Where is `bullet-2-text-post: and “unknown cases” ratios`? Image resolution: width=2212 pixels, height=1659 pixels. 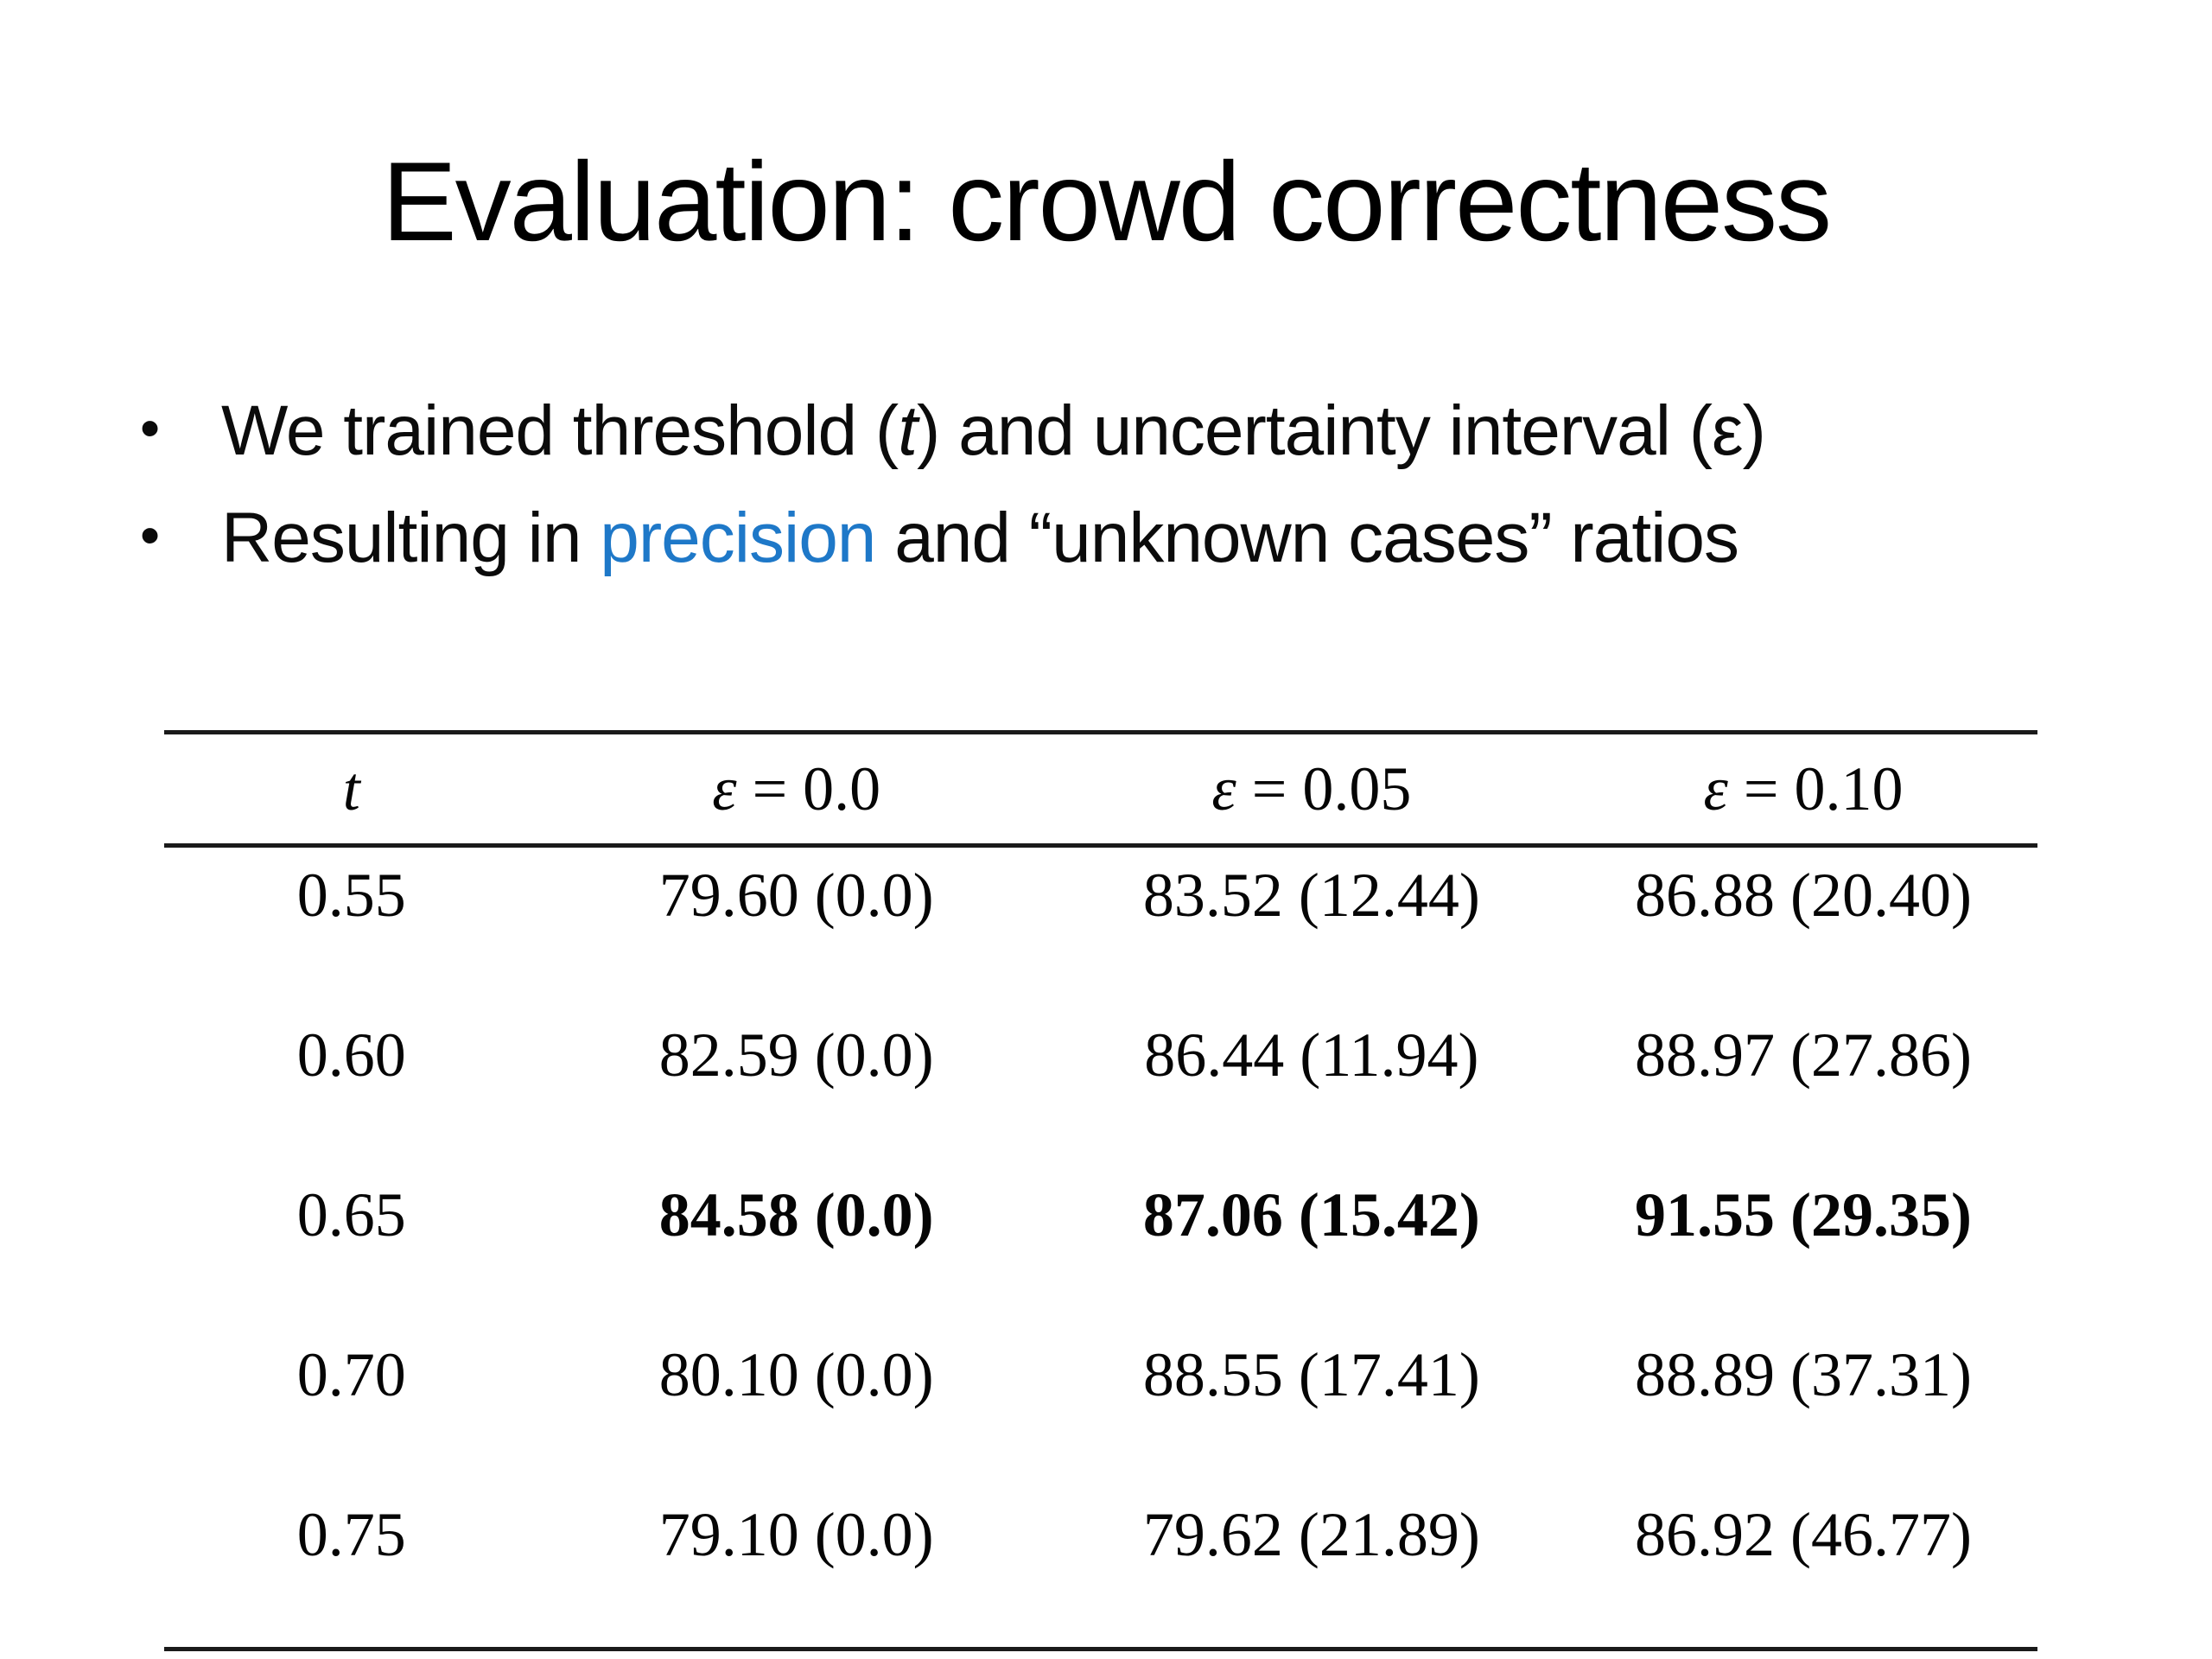 bullet-2-text-post: and “unknown cases” ratios is located at coordinates (1307, 538).